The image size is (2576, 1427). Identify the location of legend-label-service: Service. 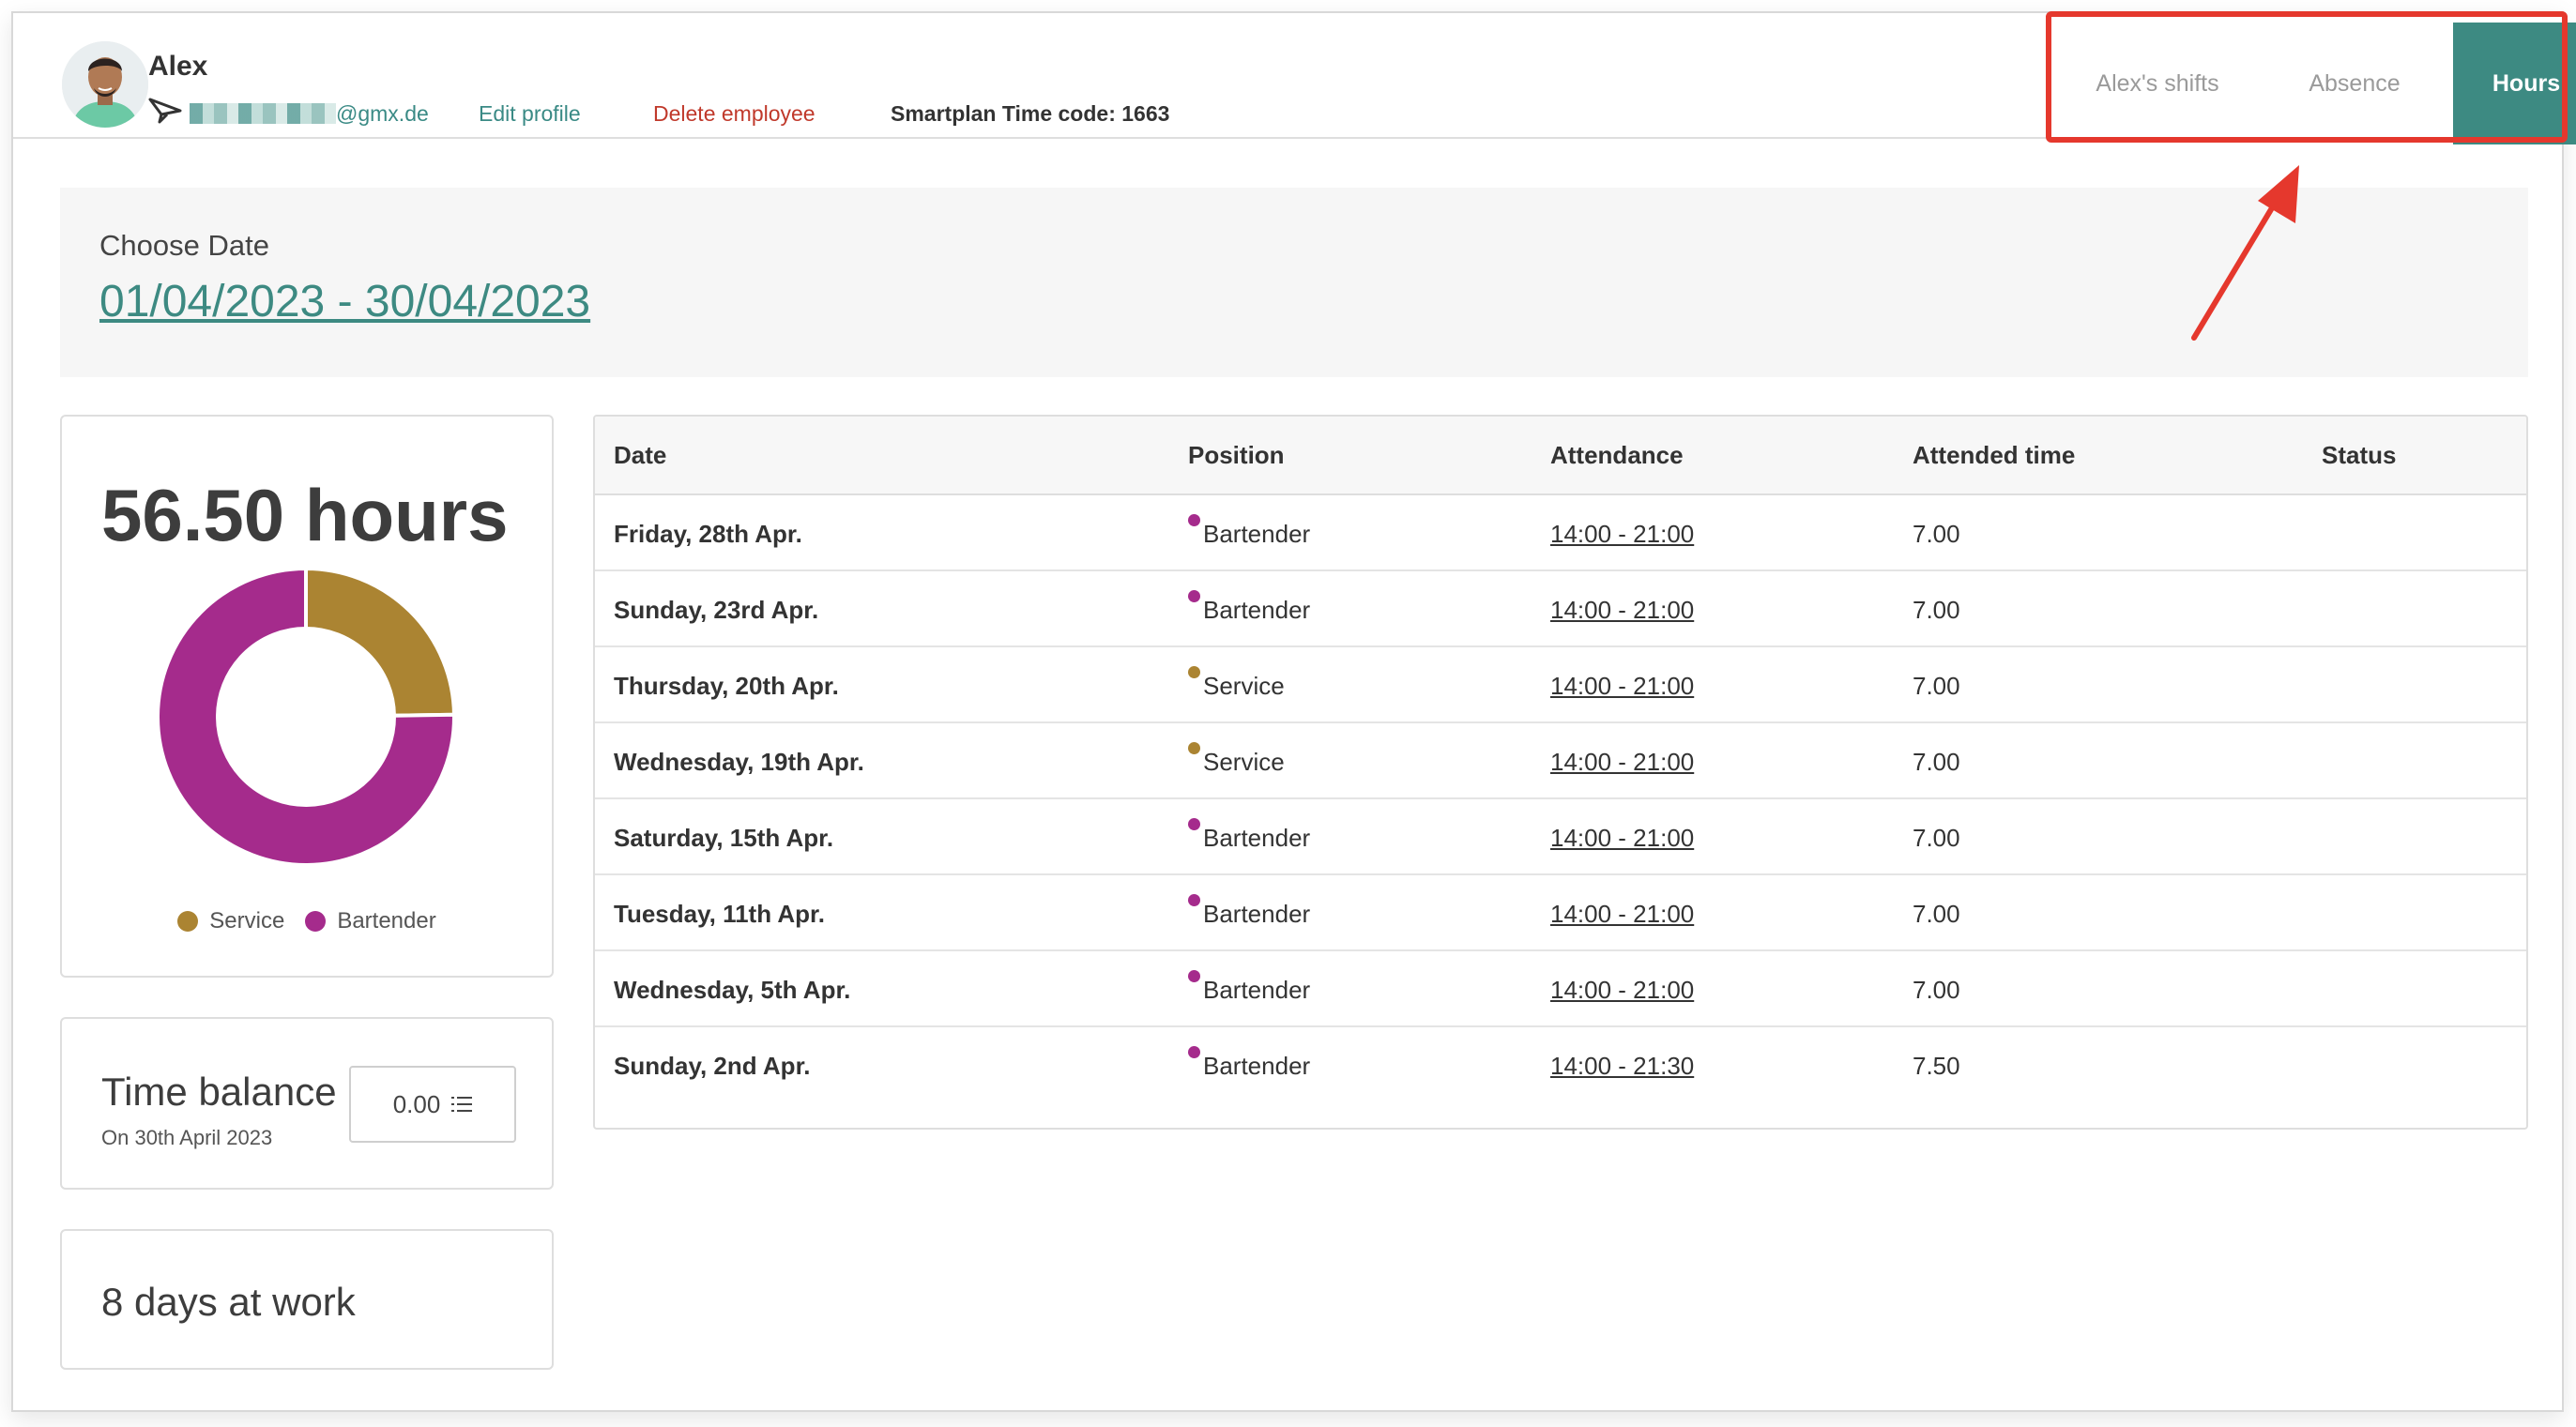
(247, 921).